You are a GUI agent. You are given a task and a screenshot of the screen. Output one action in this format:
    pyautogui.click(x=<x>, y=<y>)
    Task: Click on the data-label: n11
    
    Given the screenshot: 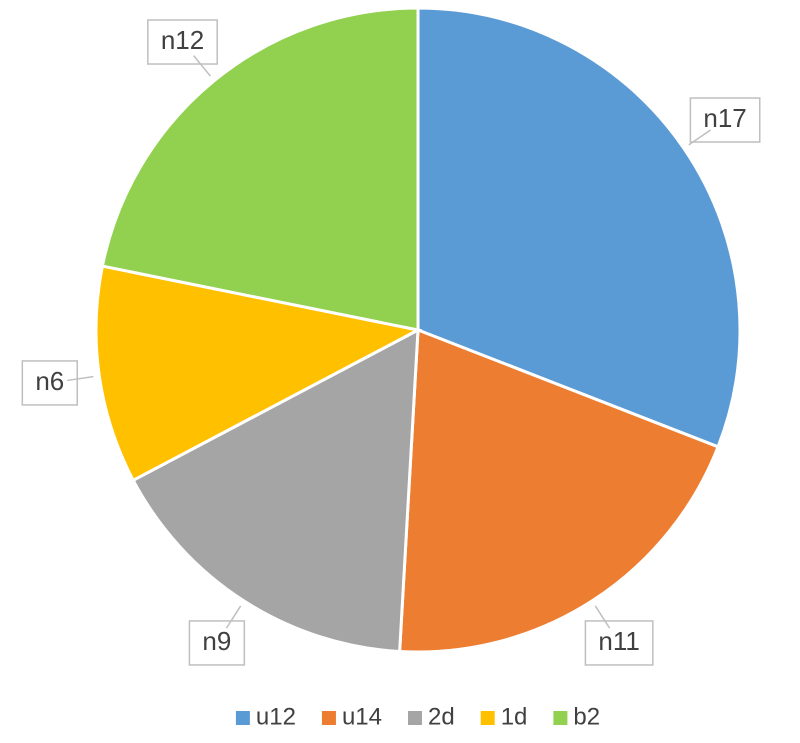 What is the action you would take?
    pyautogui.click(x=618, y=641)
    